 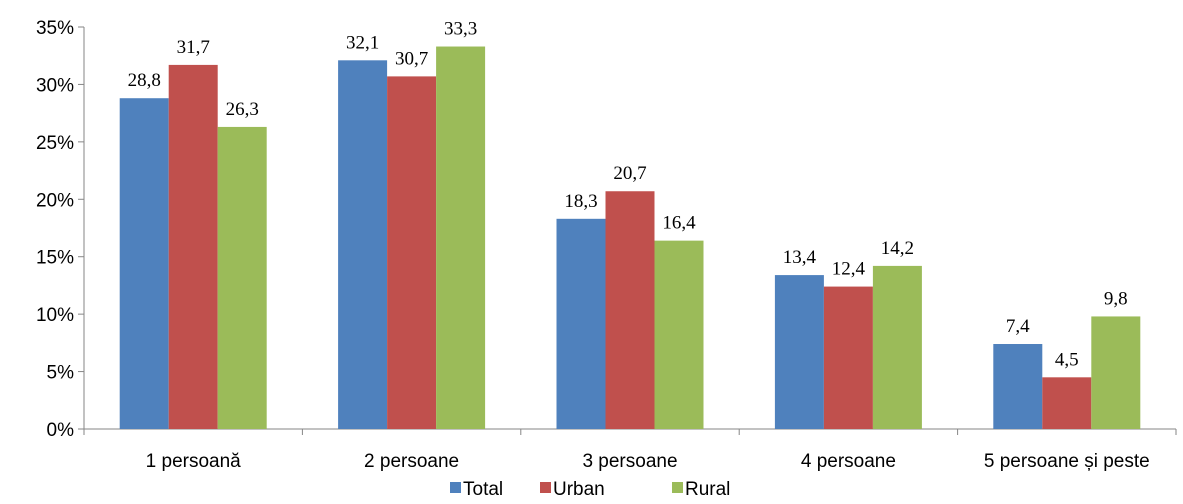 I want to click on data-label: 16,4, so click(x=679, y=223).